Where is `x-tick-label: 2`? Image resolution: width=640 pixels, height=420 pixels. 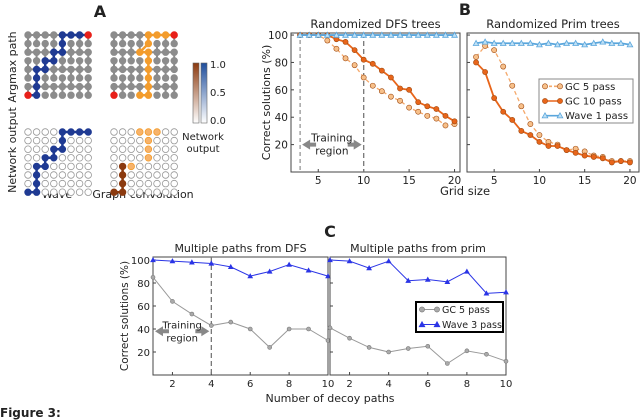 x-tick-label: 2 is located at coordinates (172, 384).